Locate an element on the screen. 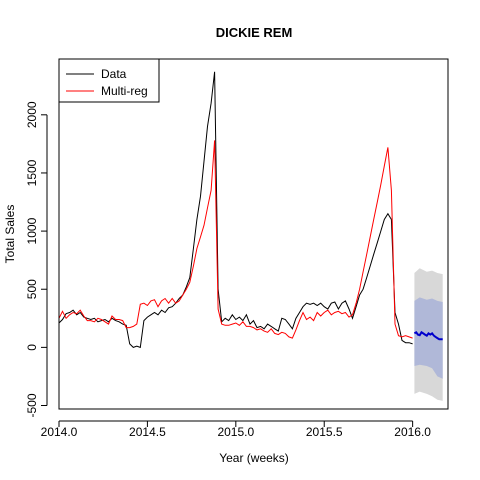 This screenshot has height=480, width=480. chart-title: DICKIE REM is located at coordinates (254, 32).